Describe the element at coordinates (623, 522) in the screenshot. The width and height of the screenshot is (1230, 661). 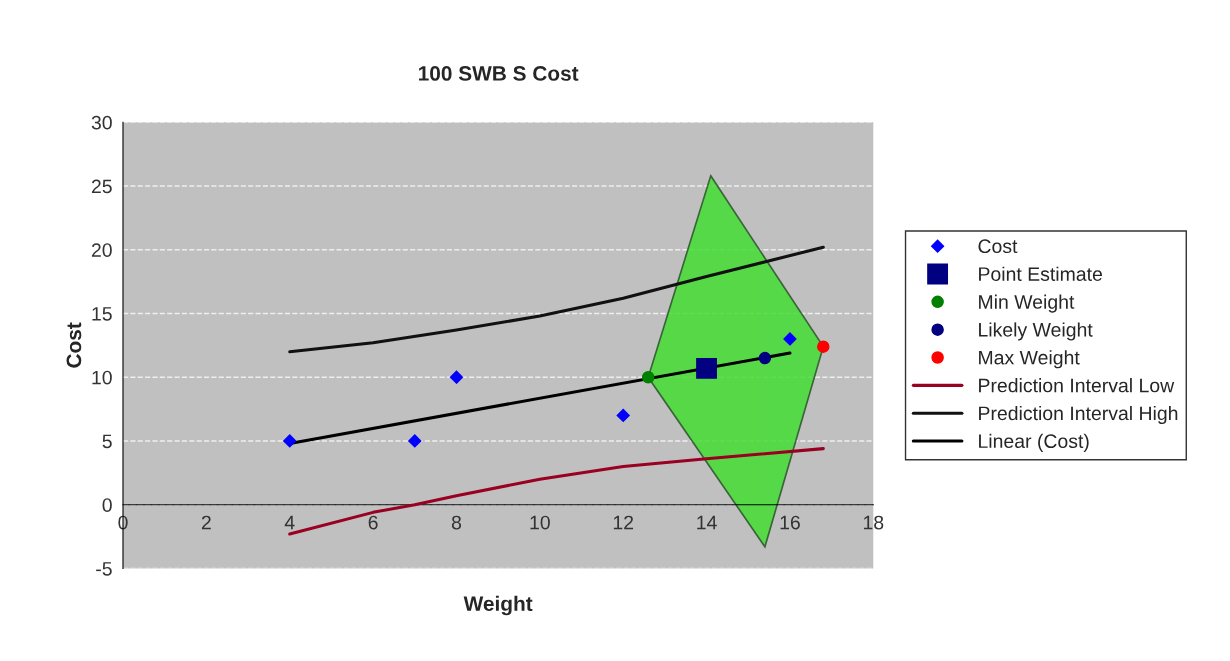
I see `x-tick-label: 12` at that location.